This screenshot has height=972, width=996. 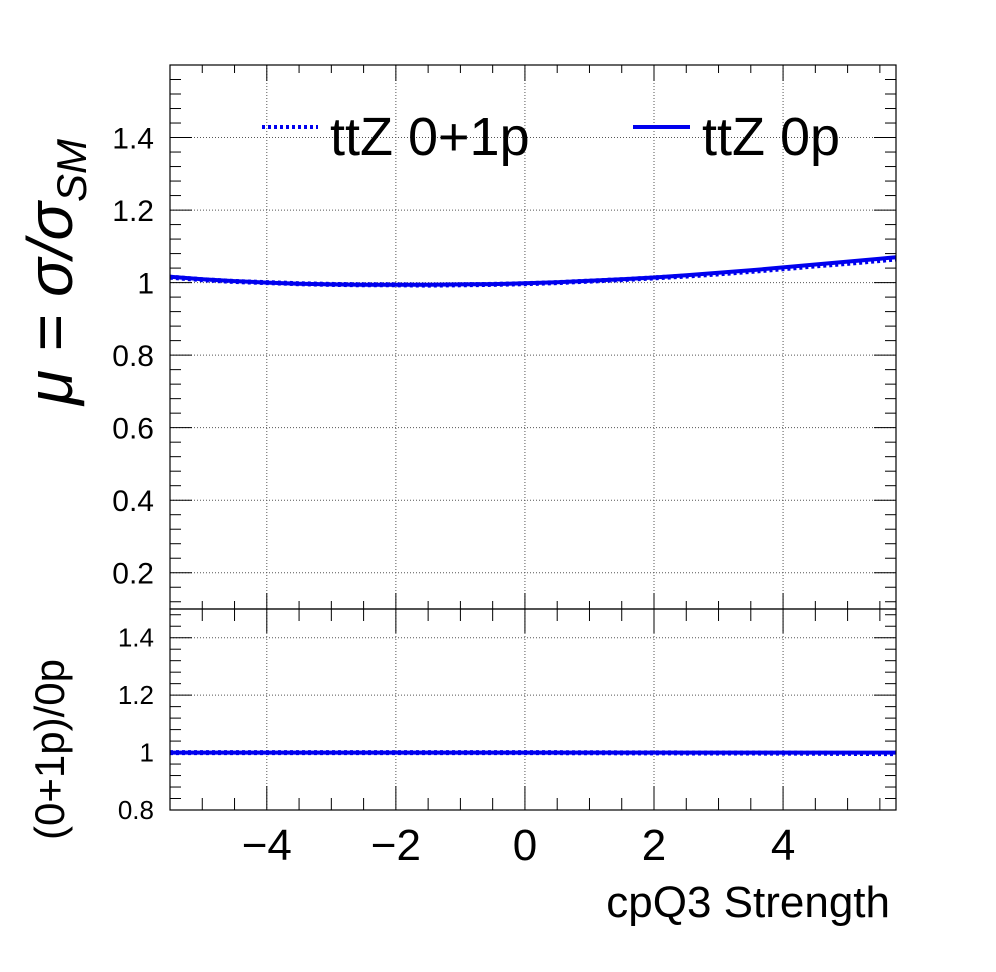 I want to click on x-tick-label: 2, so click(x=654, y=845).